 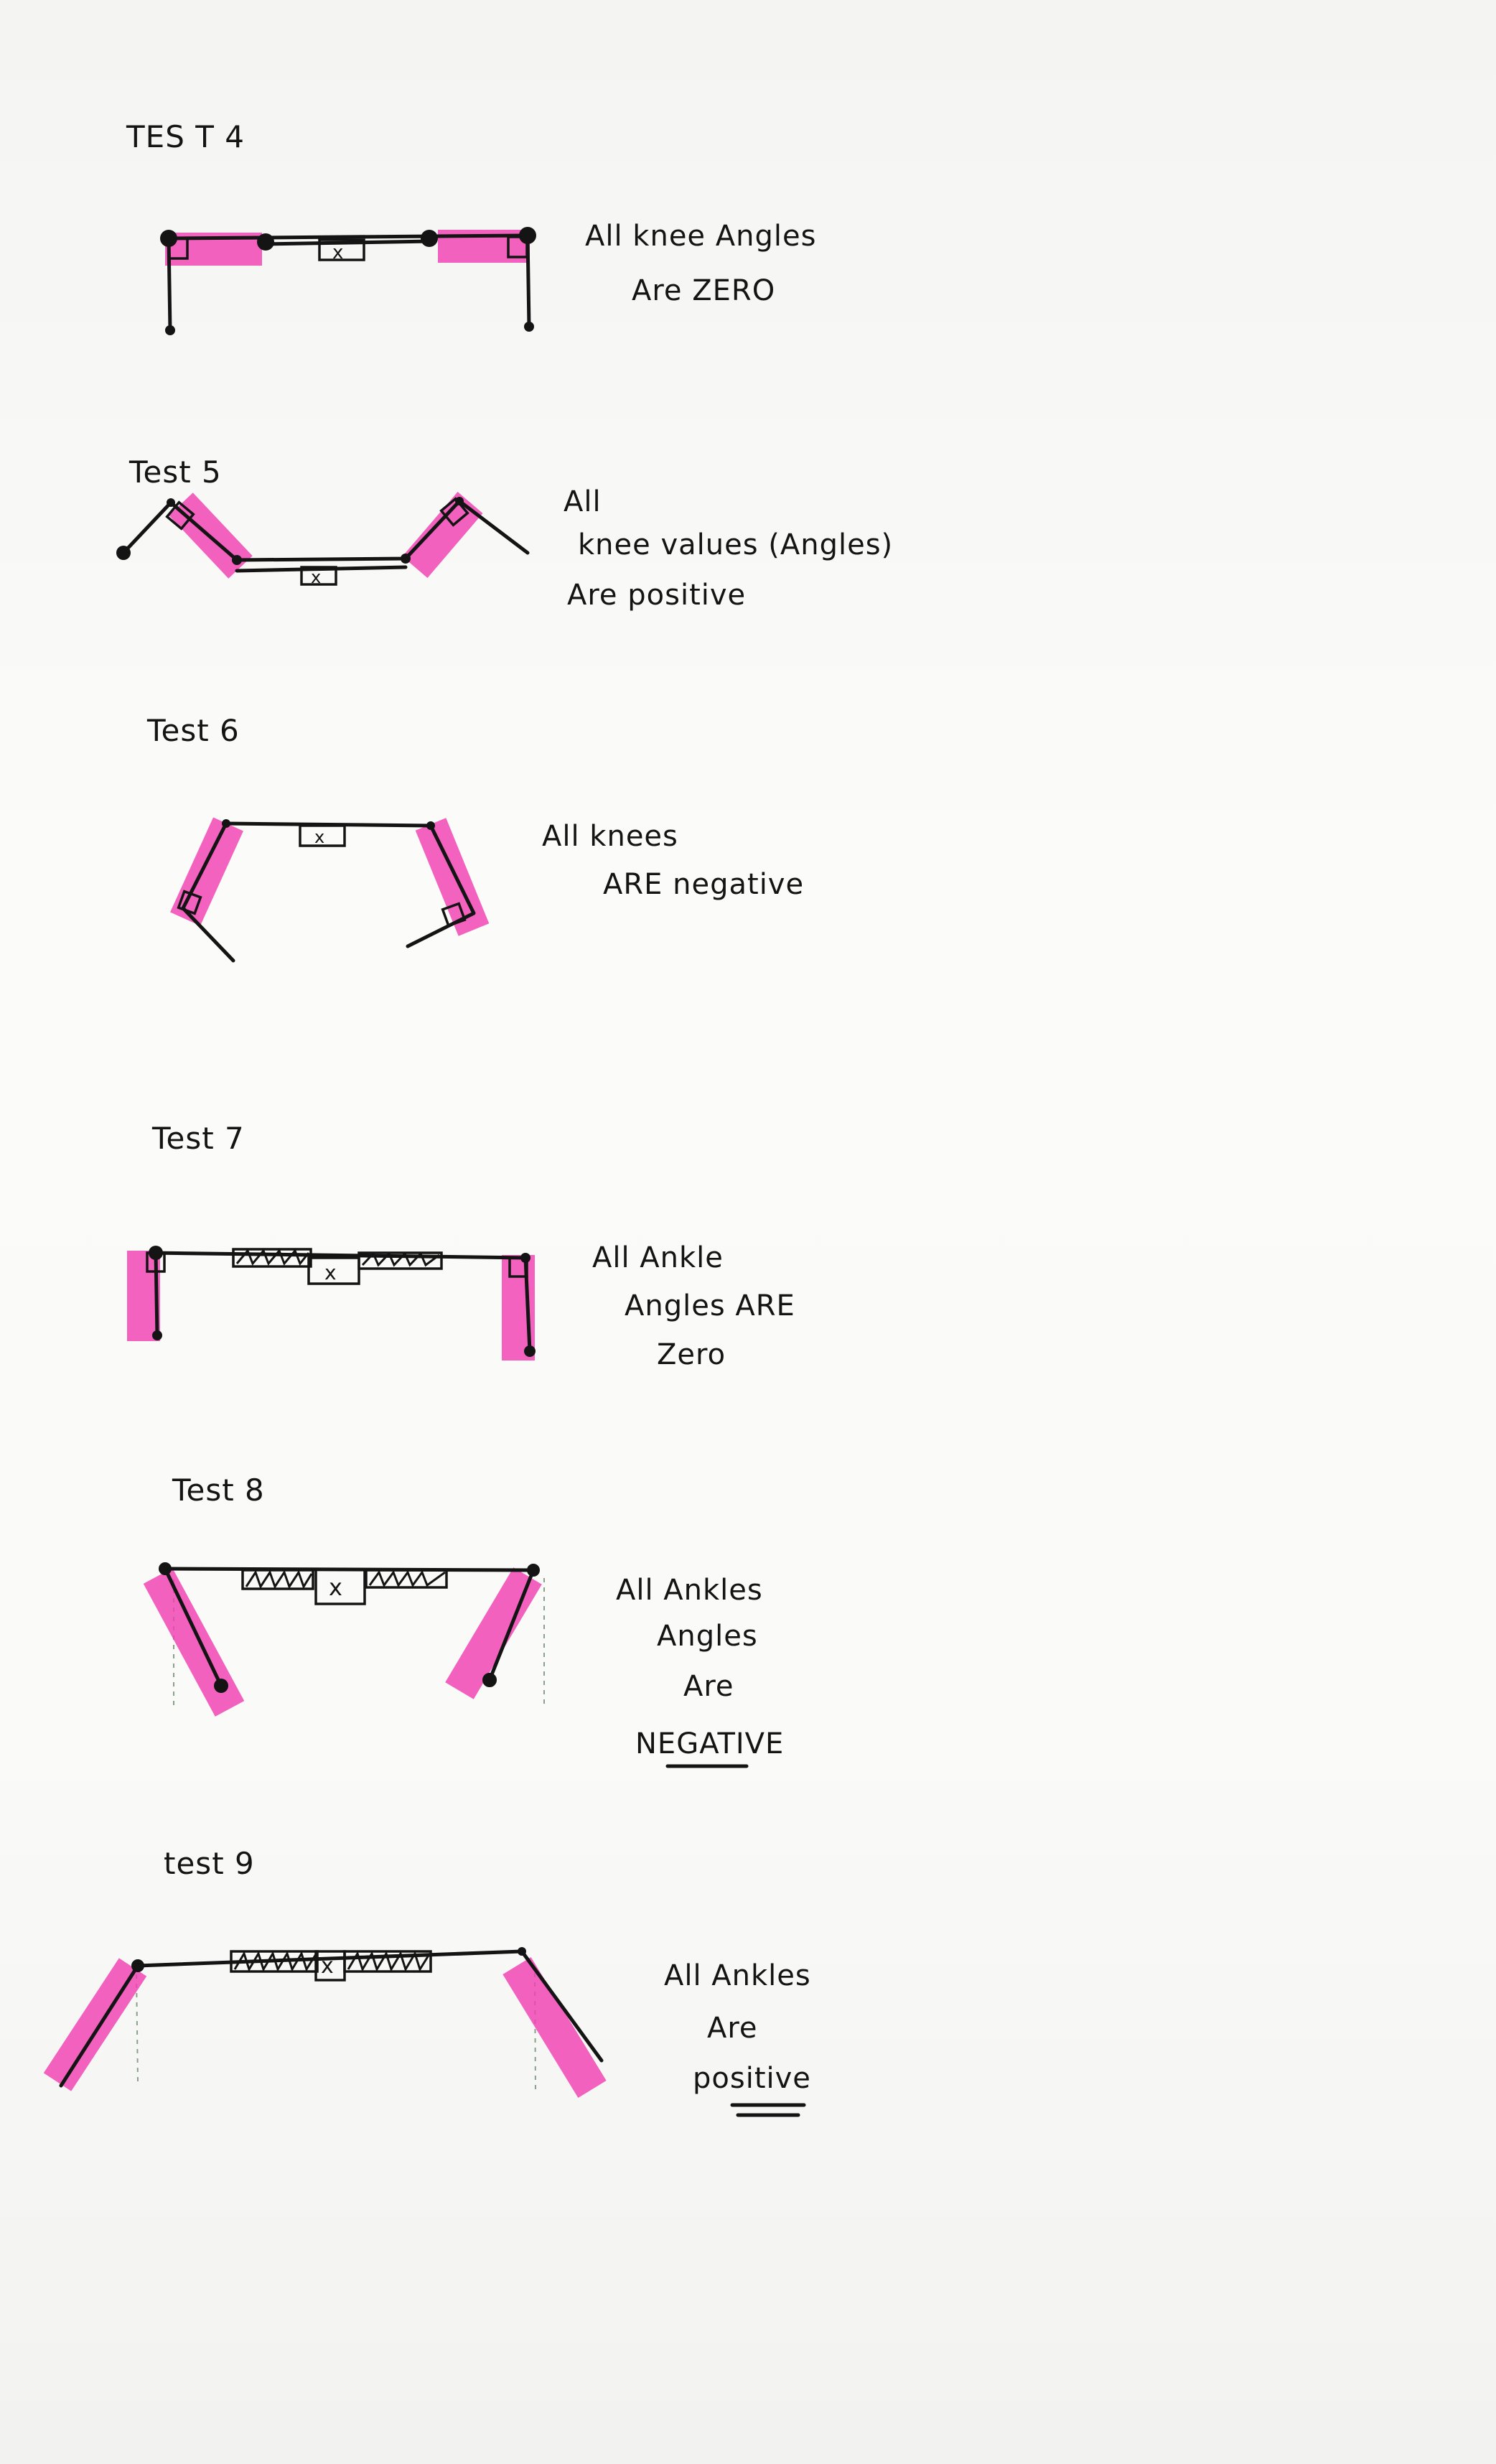 What do you see at coordinates (583, 501) in the screenshot?
I see `test-5-line-1: All` at bounding box center [583, 501].